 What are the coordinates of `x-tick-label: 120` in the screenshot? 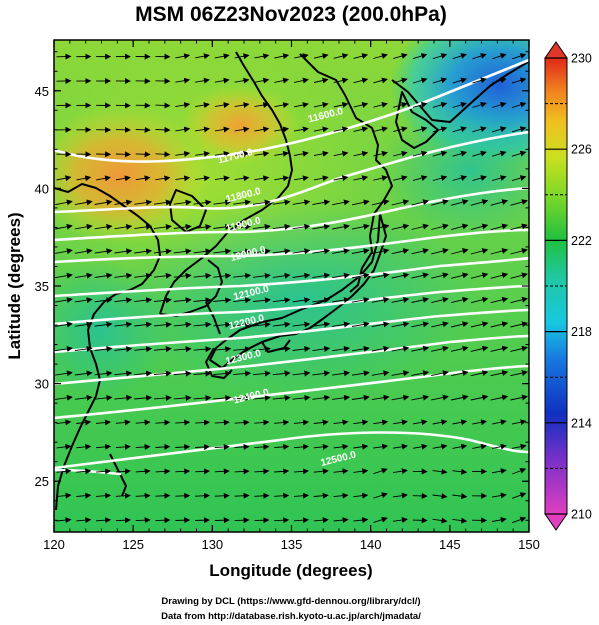 It's located at (54, 544).